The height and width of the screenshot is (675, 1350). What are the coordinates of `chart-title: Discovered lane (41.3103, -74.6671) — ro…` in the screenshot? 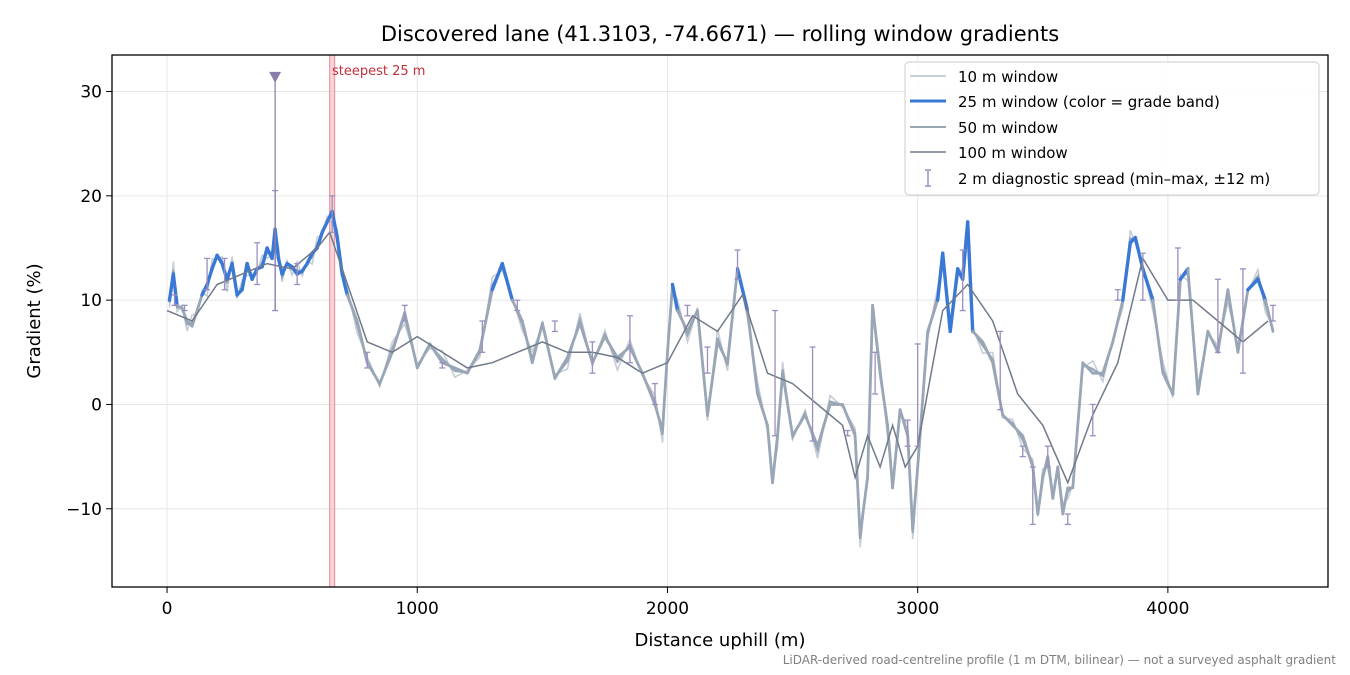 It's located at (720, 34).